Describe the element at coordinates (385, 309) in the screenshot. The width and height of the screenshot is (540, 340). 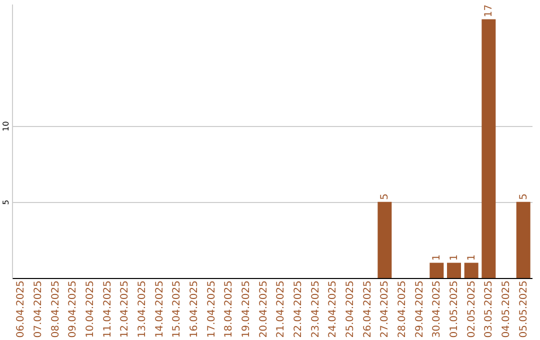
I see `x-tick-label: 27.04.2025` at that location.